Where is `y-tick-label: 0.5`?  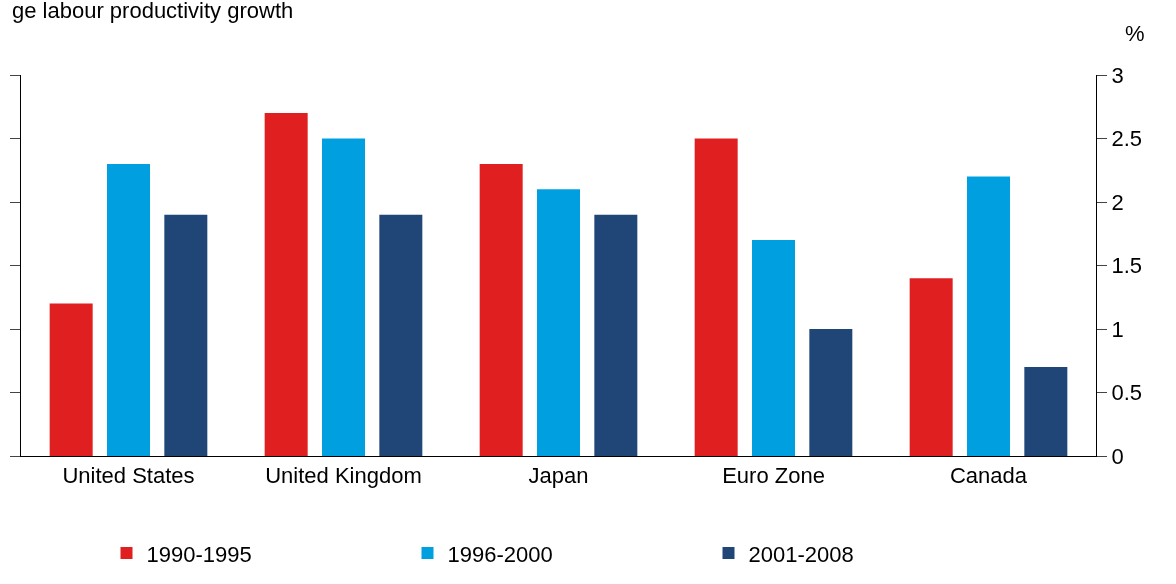
y-tick-label: 0.5 is located at coordinates (1126, 393).